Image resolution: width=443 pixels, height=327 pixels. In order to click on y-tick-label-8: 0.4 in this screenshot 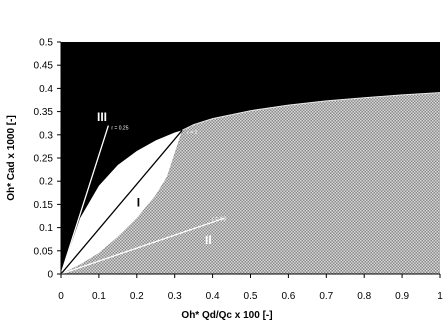, I will do `click(46, 89)`.